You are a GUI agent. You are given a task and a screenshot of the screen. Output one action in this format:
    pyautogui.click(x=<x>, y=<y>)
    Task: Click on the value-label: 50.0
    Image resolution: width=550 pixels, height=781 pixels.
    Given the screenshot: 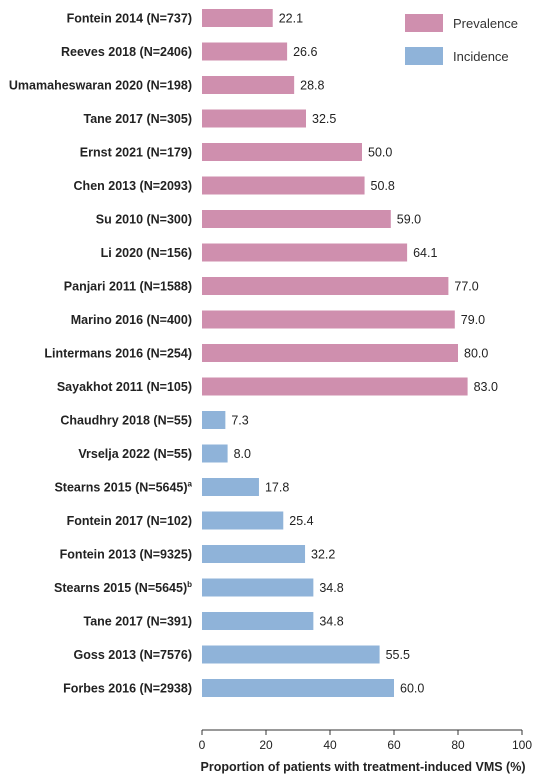 What is the action you would take?
    pyautogui.click(x=380, y=153)
    